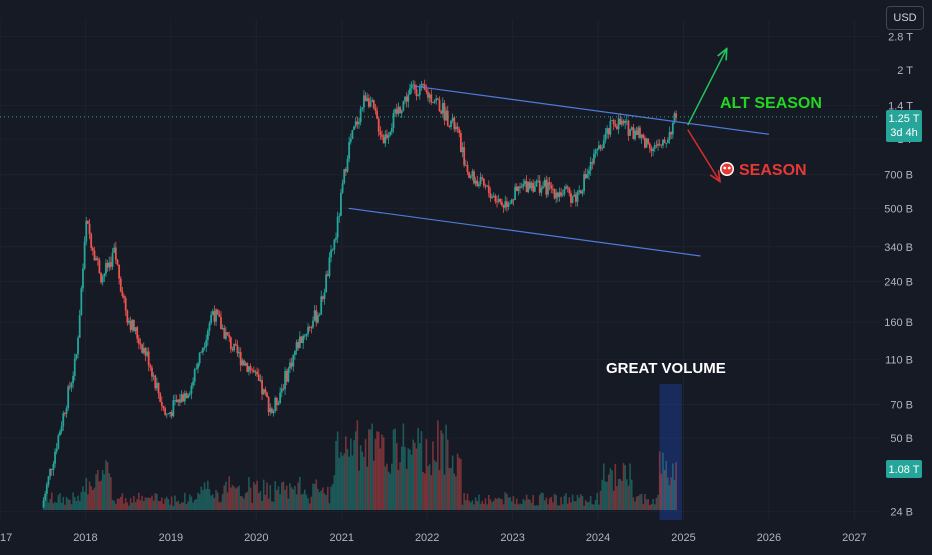  Describe the element at coordinates (359, 465) in the screenshot. I see `volume-bars` at that location.